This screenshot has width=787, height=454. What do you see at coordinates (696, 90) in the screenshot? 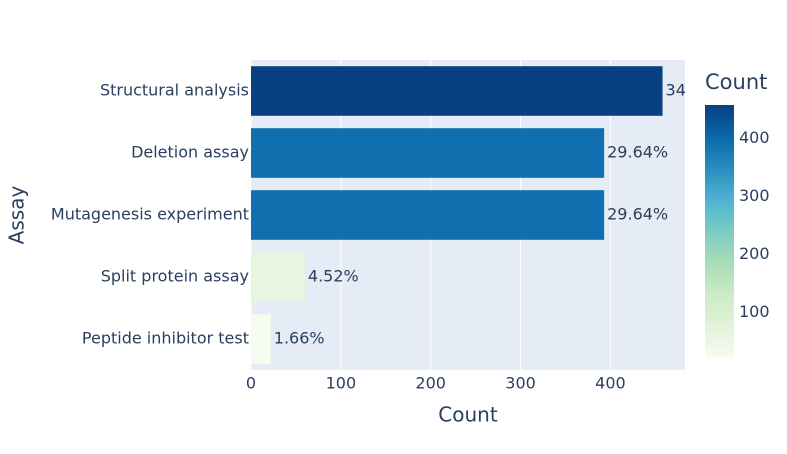
I see `data-label: 34.54%` at bounding box center [696, 90].